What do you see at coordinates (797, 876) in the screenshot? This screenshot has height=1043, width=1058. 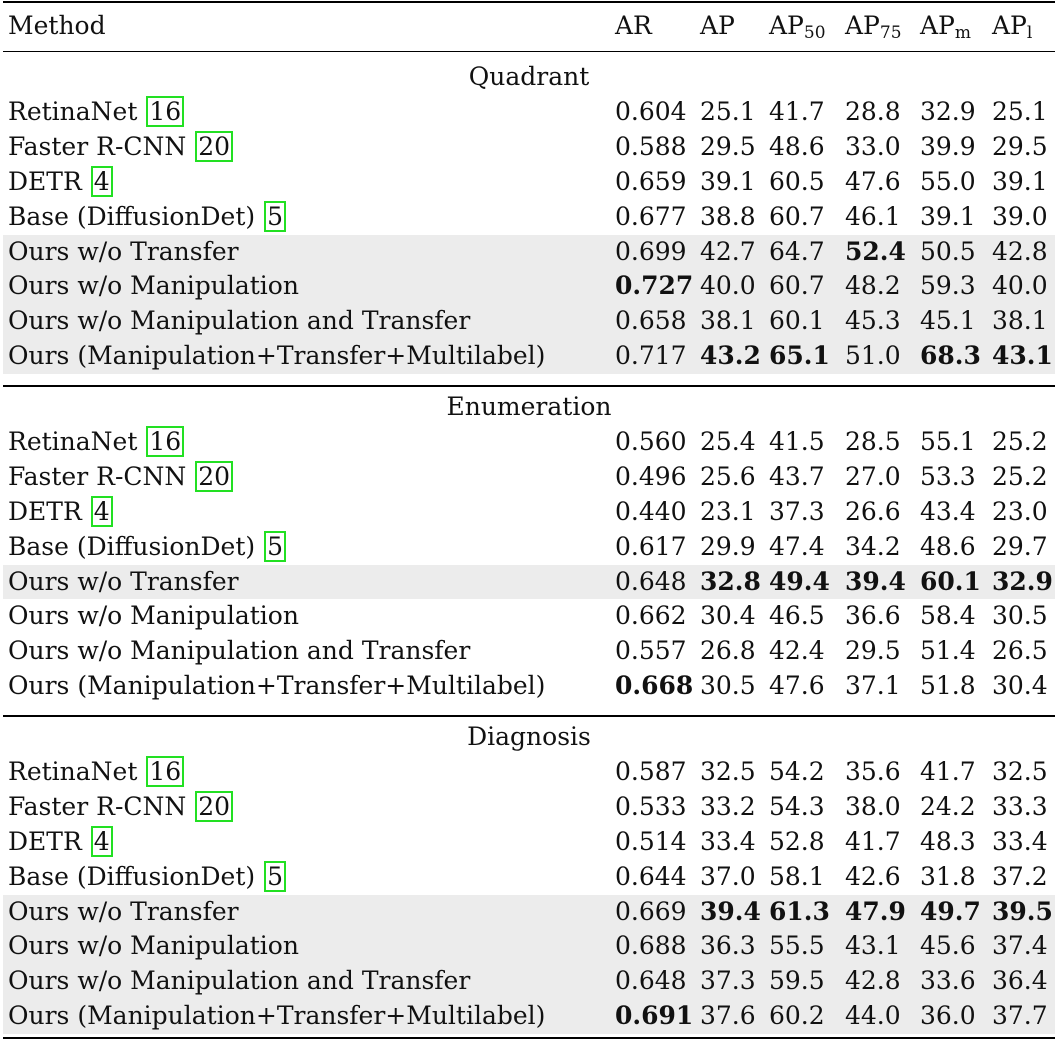 I see `ap50-cell: 58.1` at bounding box center [797, 876].